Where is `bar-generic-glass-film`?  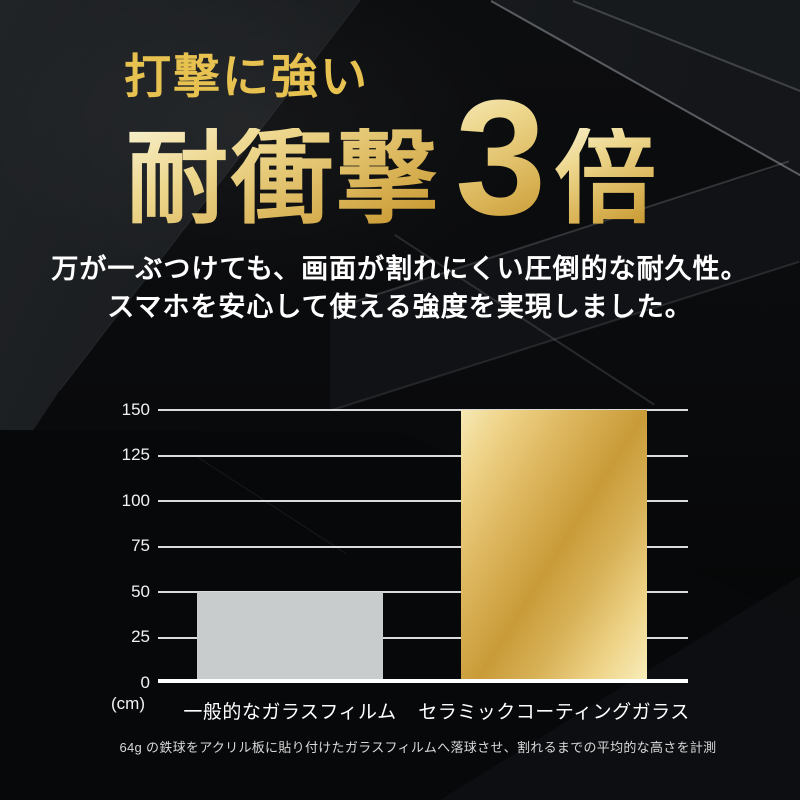 bar-generic-glass-film is located at coordinates (290, 637).